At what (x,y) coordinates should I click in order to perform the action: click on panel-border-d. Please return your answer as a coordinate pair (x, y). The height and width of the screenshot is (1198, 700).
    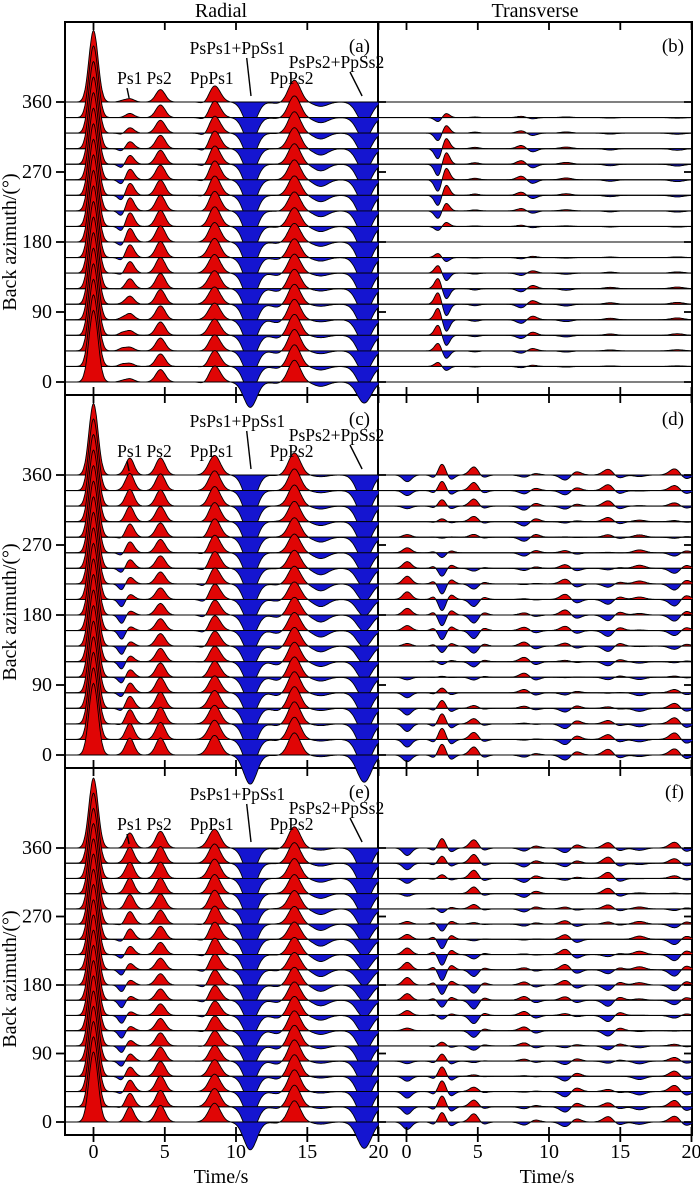
    Looking at the image, I should click on (535, 581).